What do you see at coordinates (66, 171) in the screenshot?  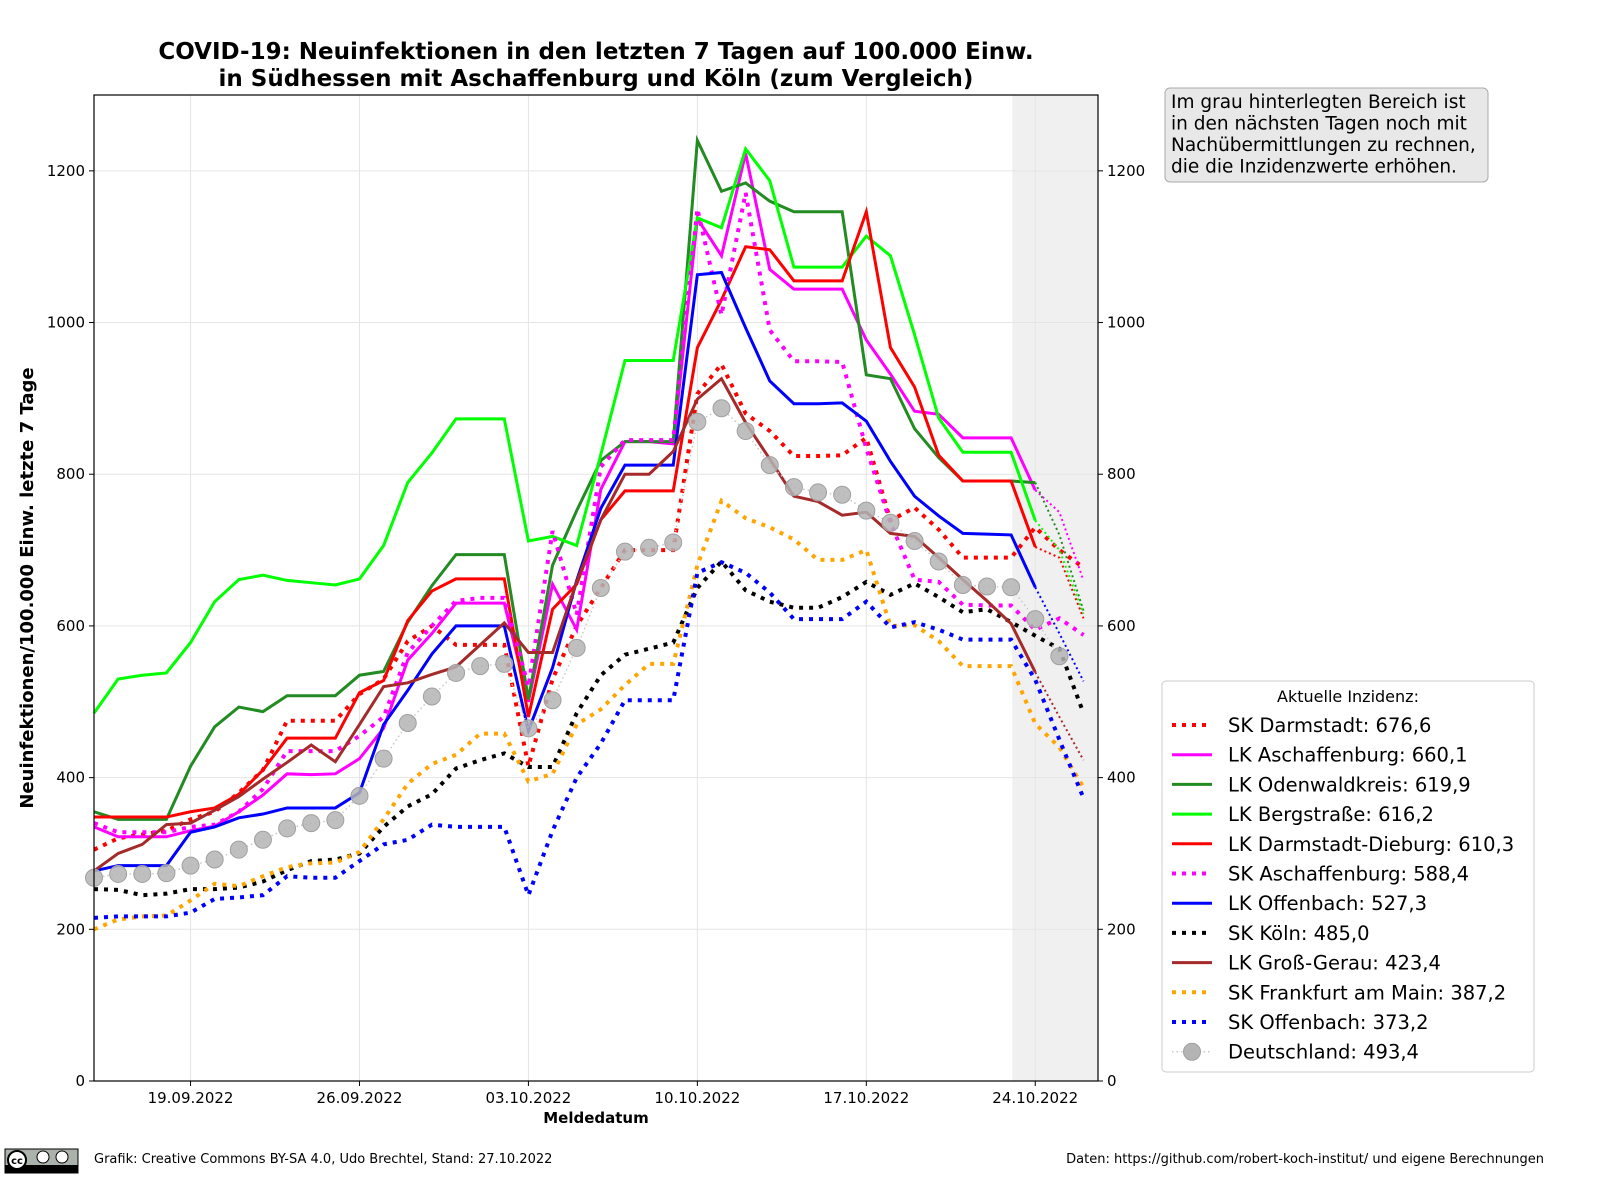 I see `y-tick-label-left: 1200` at bounding box center [66, 171].